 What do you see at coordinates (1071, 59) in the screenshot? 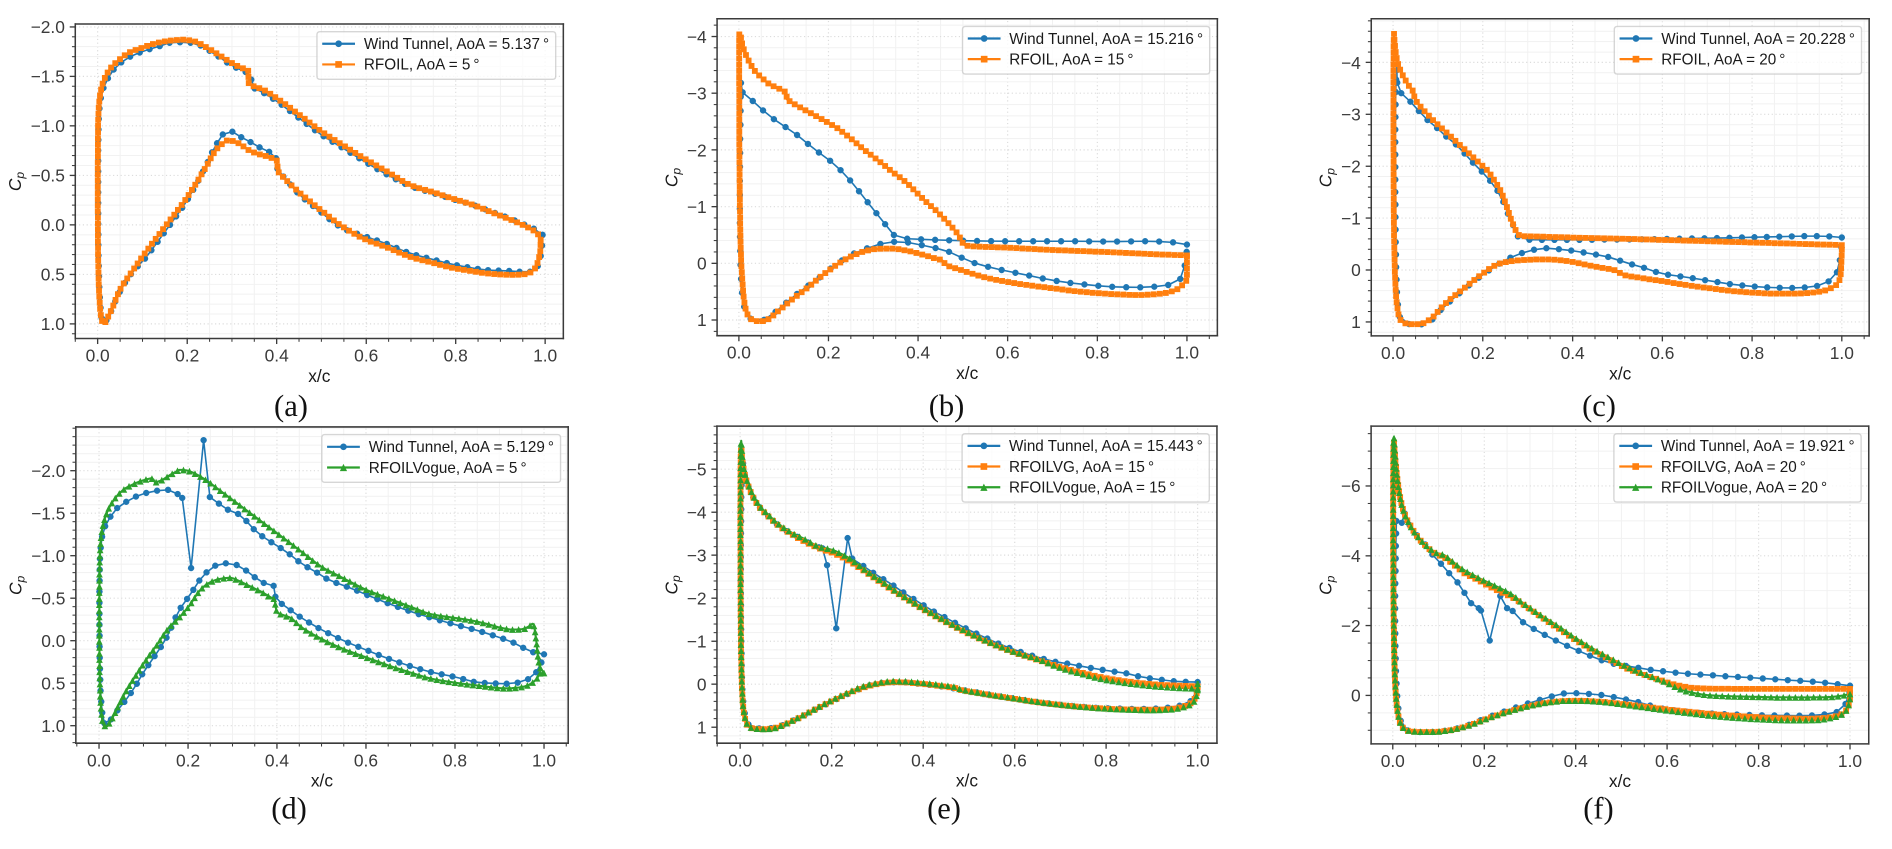
I see `svg-text: RFOIL, AoA = 15 °` at bounding box center [1071, 59].